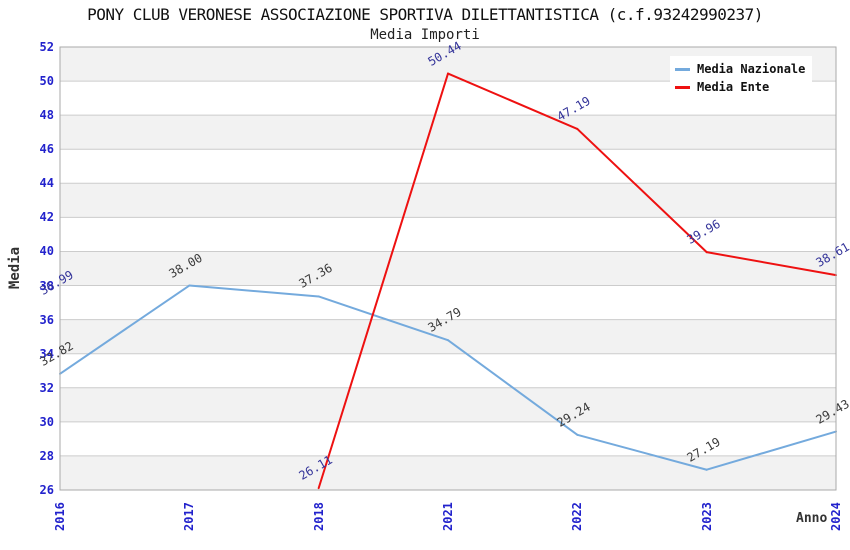 This screenshot has height=550, width=850. What do you see at coordinates (46, 353) in the screenshot?
I see `y-tick-label: 34` at bounding box center [46, 353].